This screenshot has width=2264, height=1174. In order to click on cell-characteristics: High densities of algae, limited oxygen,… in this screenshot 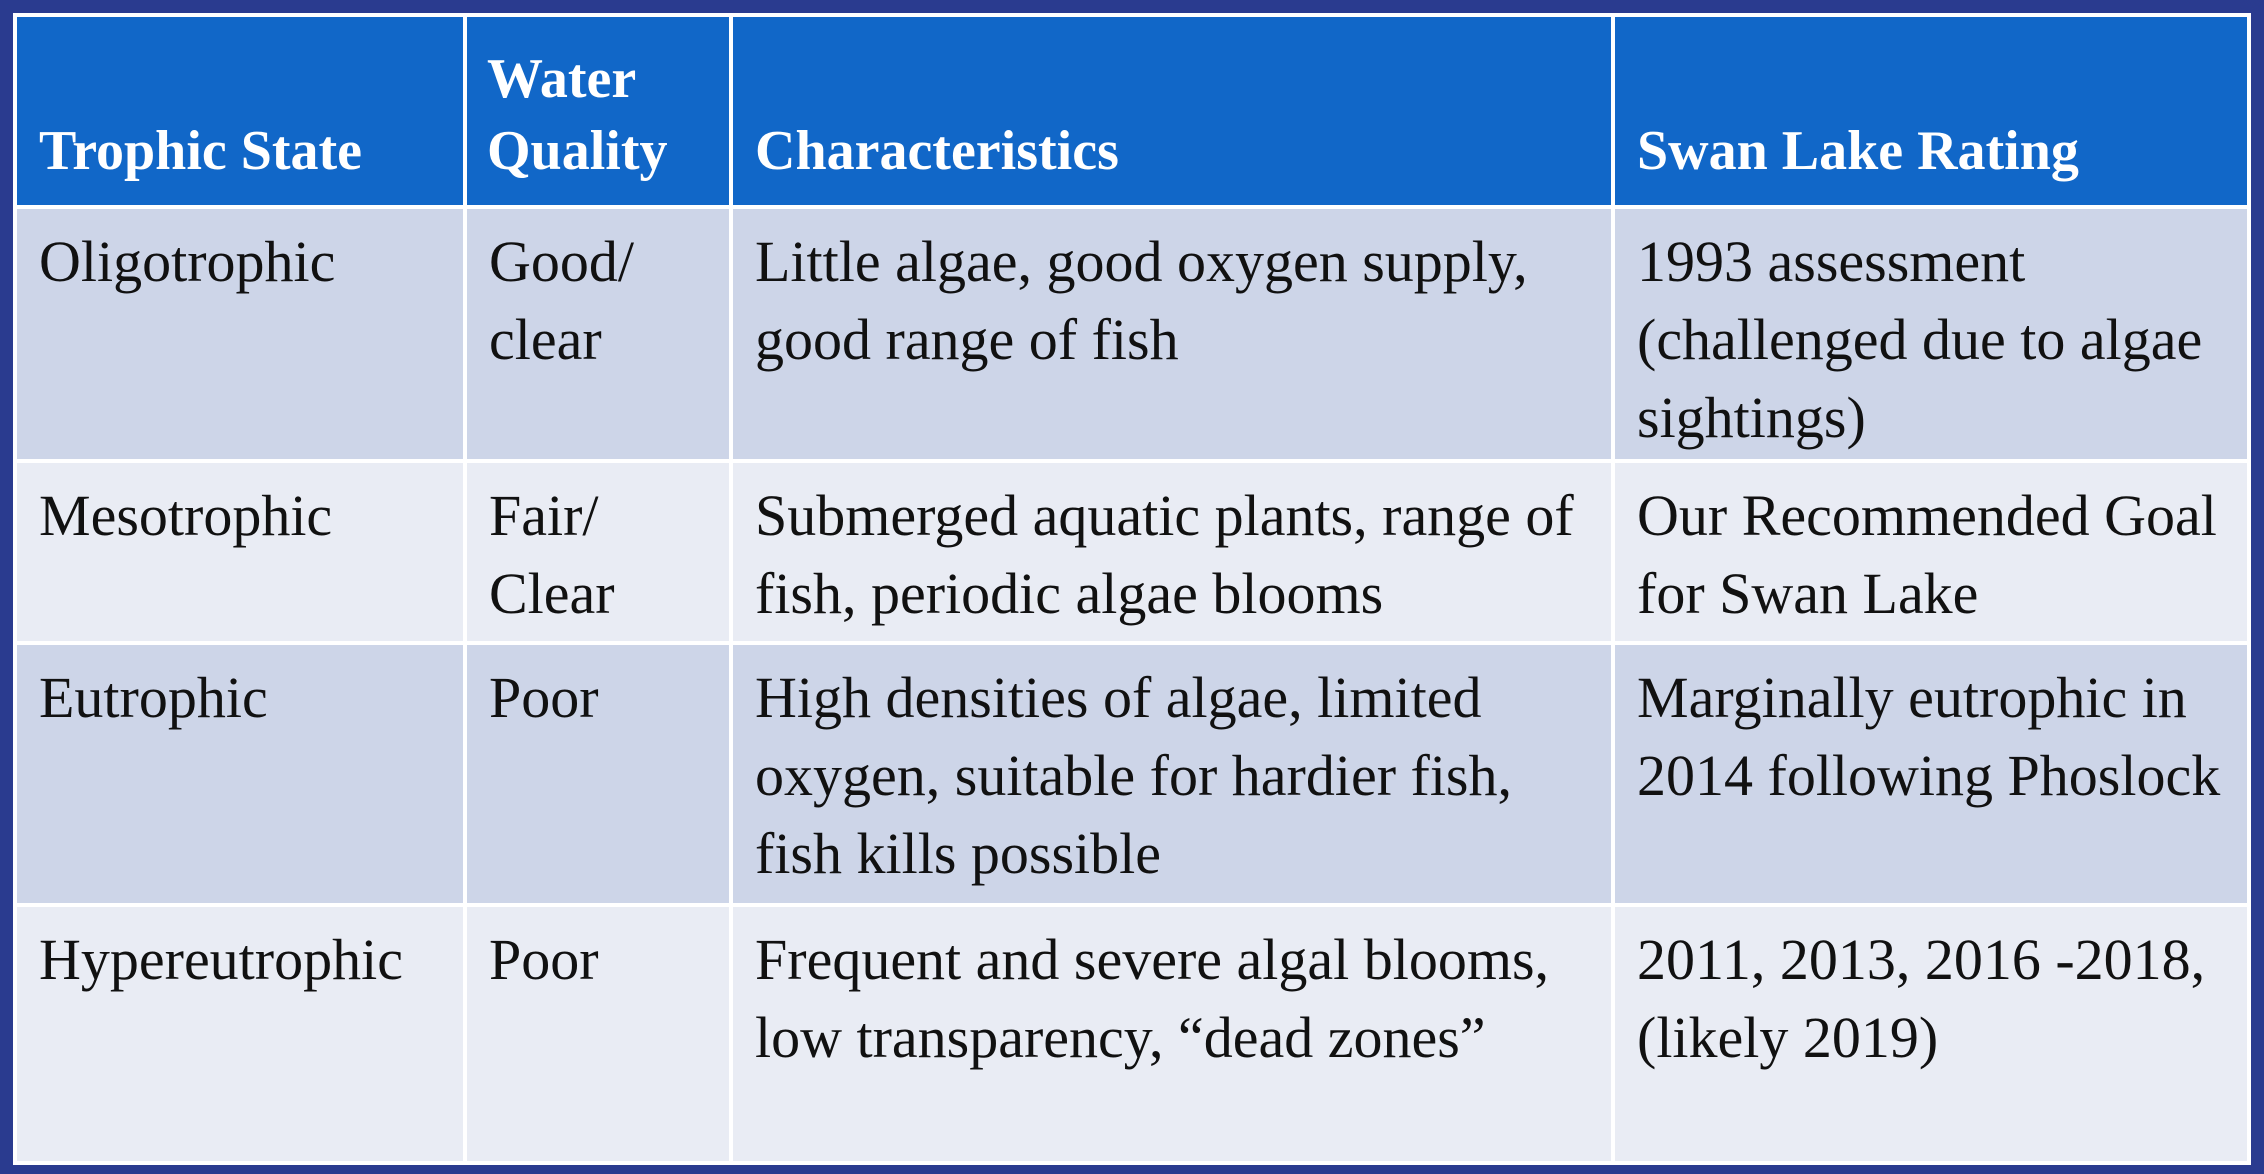, I will do `click(1172, 774)`.